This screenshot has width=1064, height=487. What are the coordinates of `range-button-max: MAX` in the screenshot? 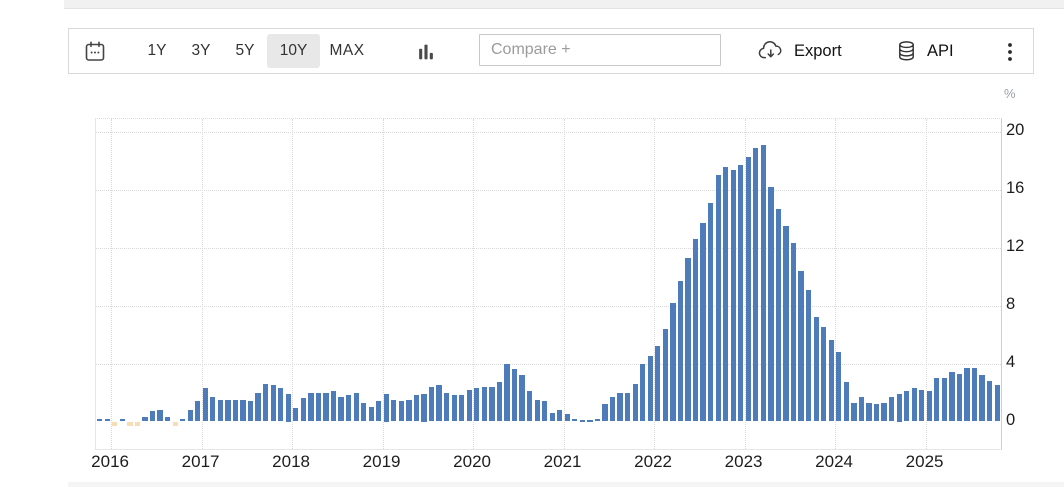 It's located at (347, 51).